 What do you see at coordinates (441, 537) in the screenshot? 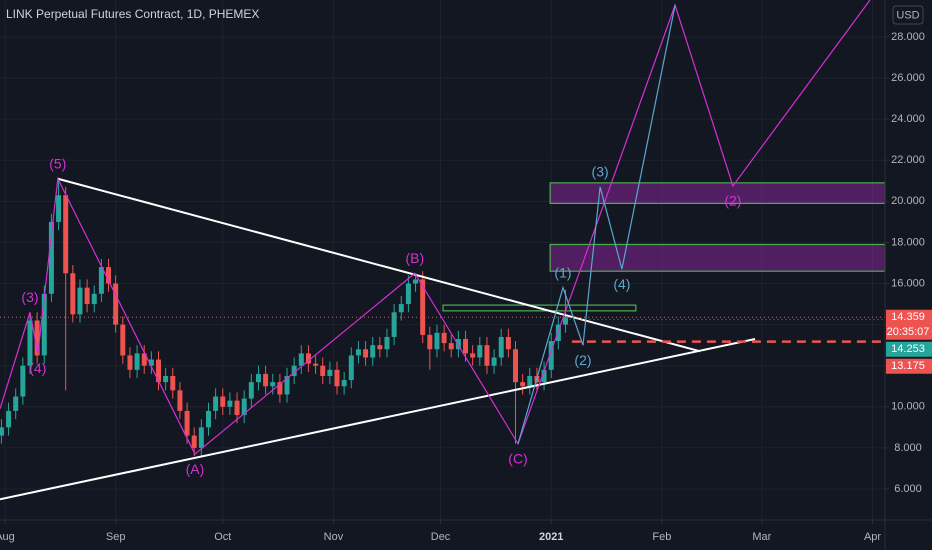
I see `x-tick-label: Dec` at bounding box center [441, 537].